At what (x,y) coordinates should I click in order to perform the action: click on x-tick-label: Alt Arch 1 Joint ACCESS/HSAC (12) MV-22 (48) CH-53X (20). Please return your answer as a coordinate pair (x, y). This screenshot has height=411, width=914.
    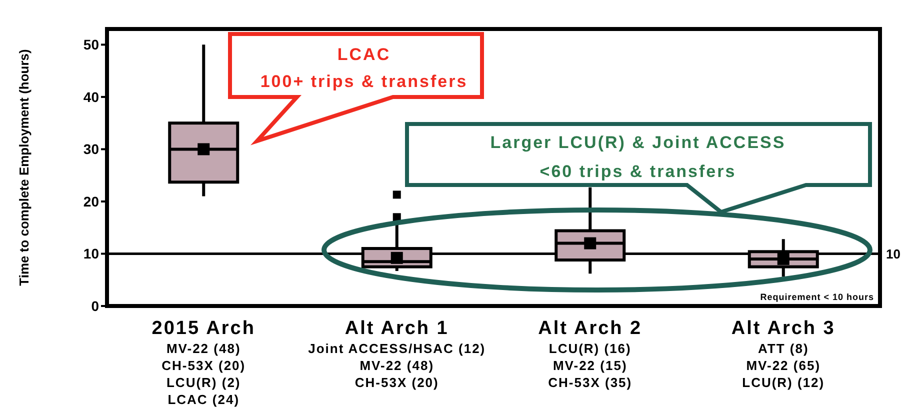
    Looking at the image, I should click on (397, 354).